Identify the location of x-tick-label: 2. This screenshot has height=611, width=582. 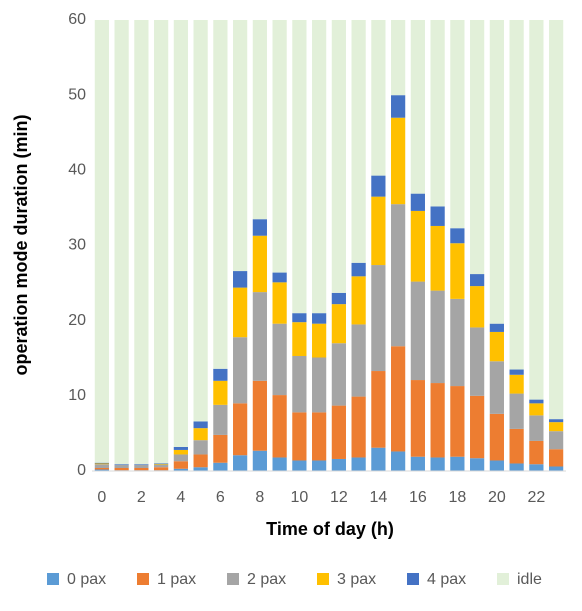
(141, 497).